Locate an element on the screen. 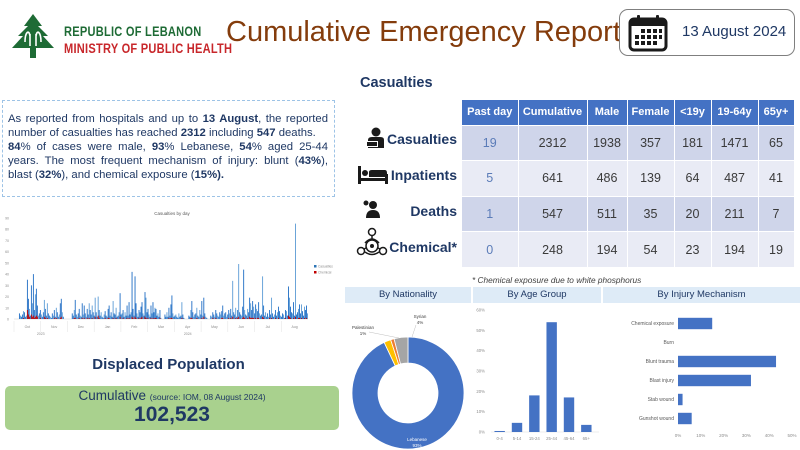 The width and height of the screenshot is (800, 450). y-tick-label: Chemical exposure is located at coordinates (652, 324).